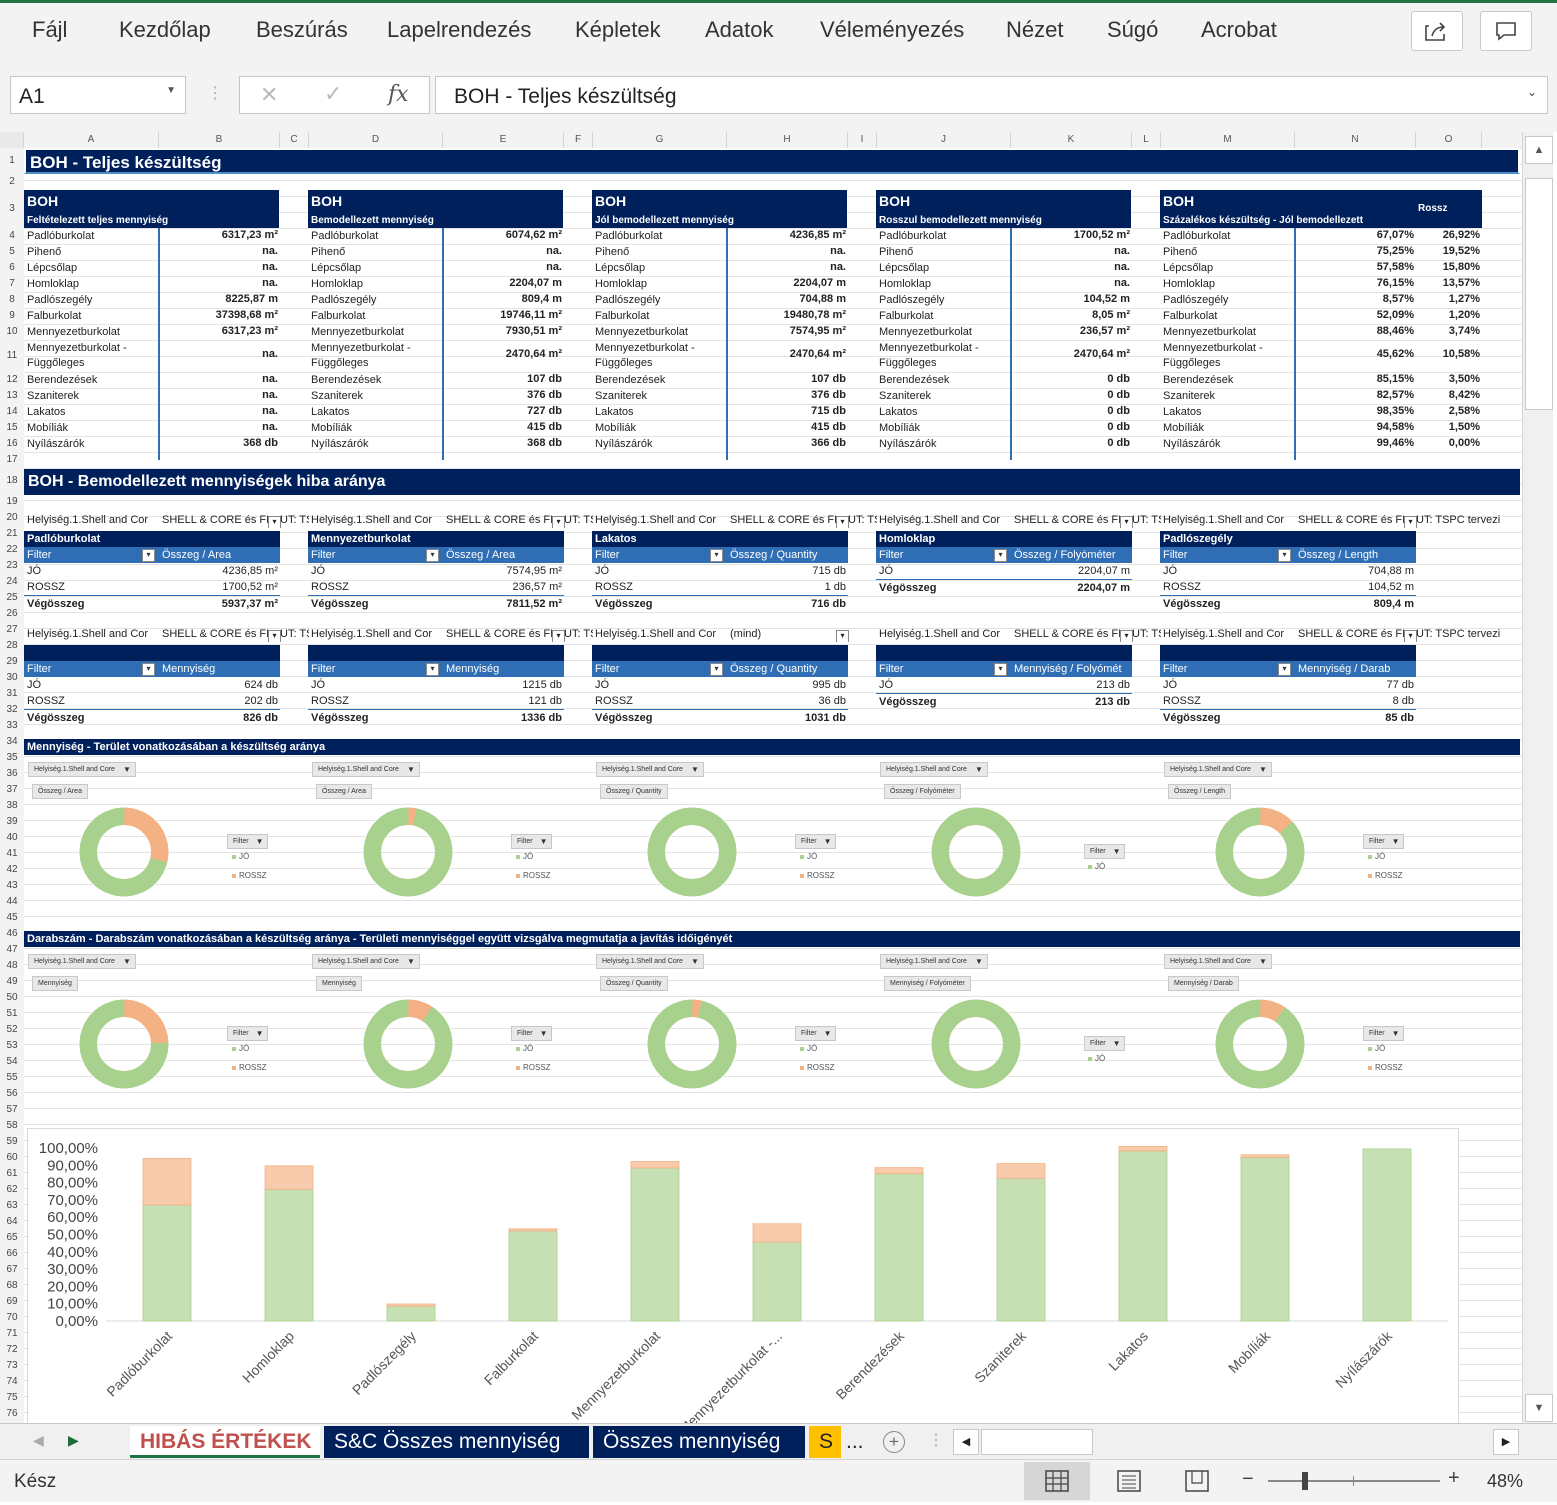 The height and width of the screenshot is (1505, 1557). Describe the element at coordinates (38, 1440) in the screenshot. I see `prev-sheet-icon: ◀` at that location.